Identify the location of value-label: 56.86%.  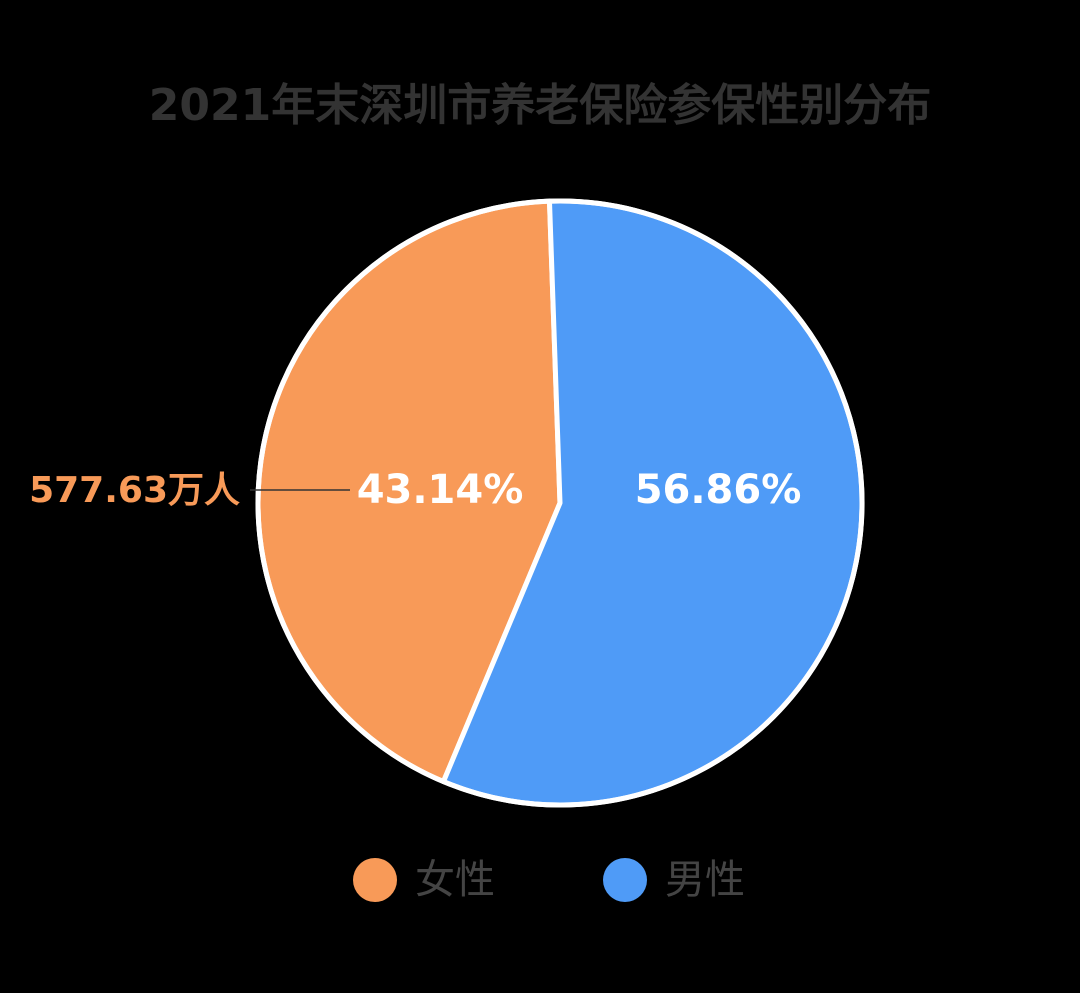
(718, 490).